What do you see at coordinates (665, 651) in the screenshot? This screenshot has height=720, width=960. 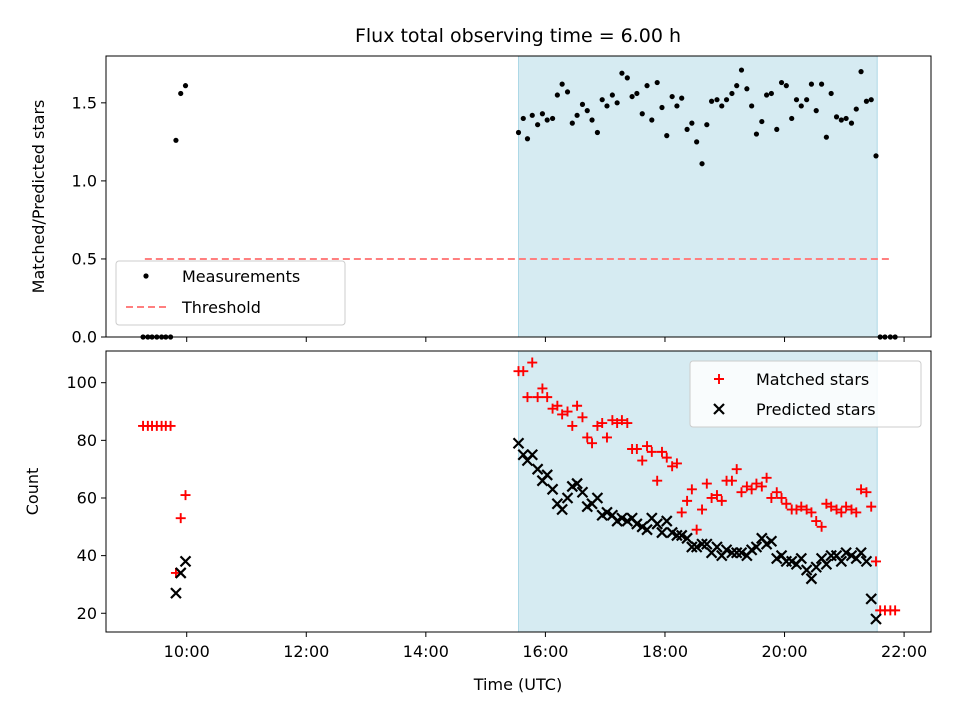 I see `x-tick-label: 18:00` at bounding box center [665, 651].